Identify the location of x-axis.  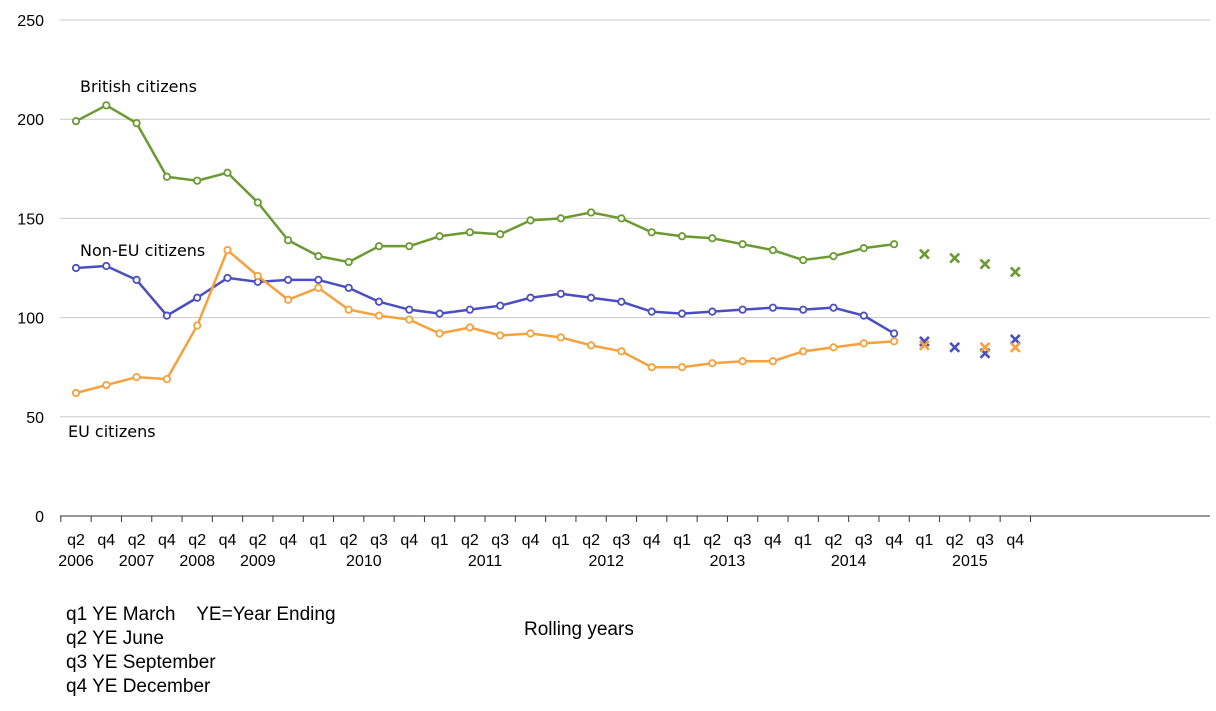
(635, 518).